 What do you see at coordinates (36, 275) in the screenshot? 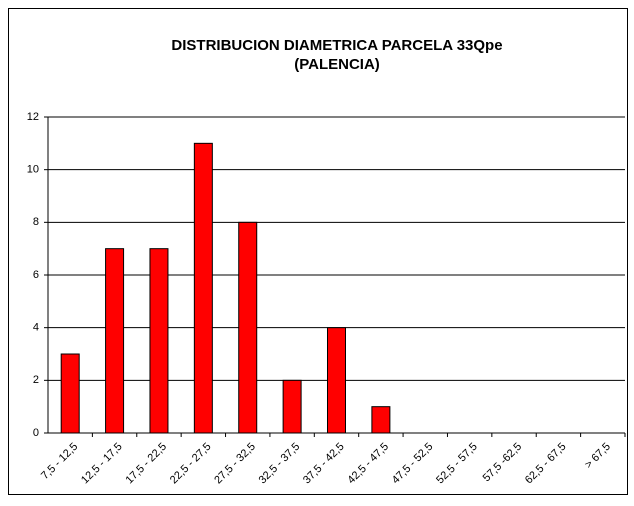
I see `y-tick-label: 6` at bounding box center [36, 275].